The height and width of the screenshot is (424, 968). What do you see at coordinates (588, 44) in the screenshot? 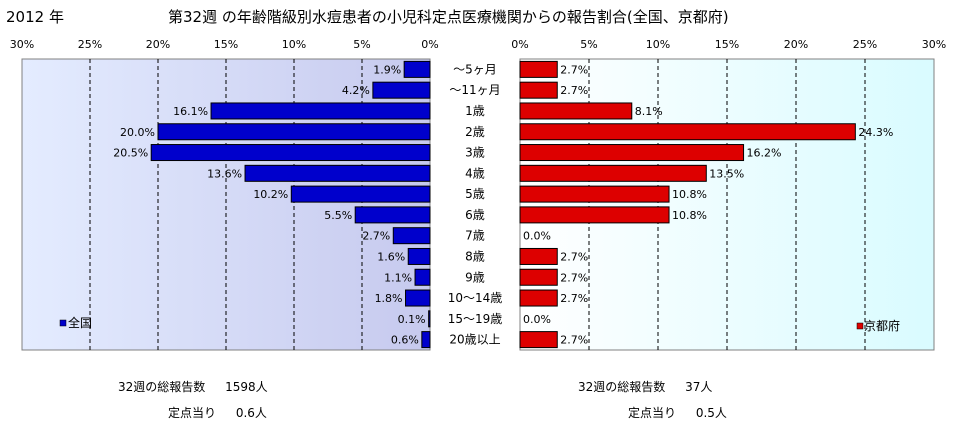
I see `right-axis-tick: 5%` at bounding box center [588, 44].